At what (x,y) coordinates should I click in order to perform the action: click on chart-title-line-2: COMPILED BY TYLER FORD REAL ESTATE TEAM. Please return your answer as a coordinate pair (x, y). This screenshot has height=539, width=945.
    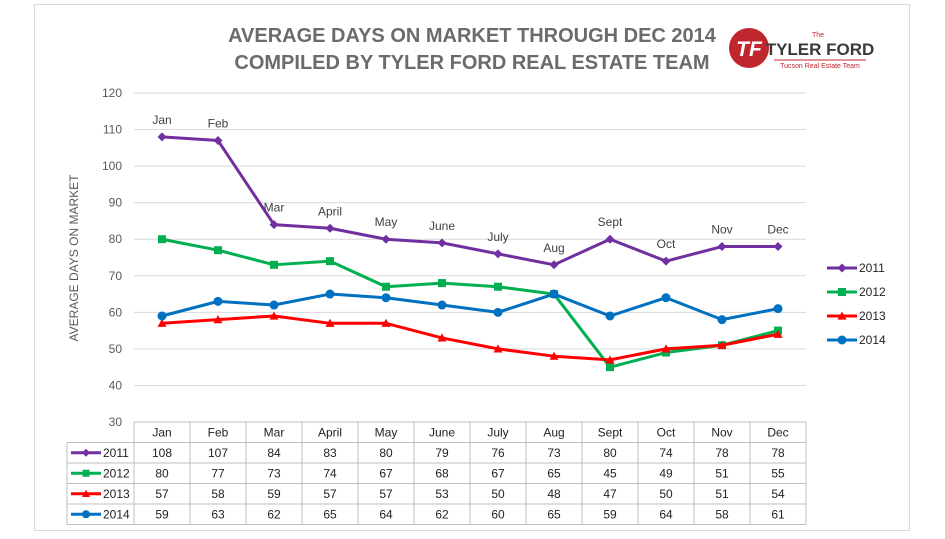
    Looking at the image, I should click on (471, 63).